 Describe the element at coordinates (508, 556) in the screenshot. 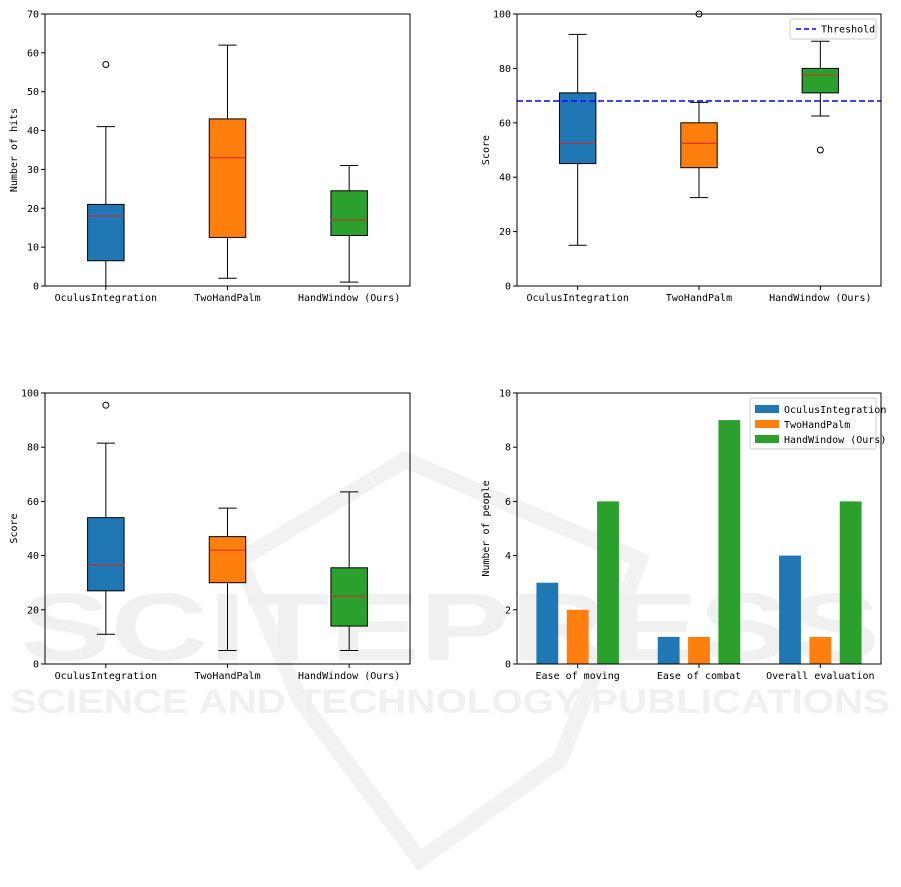

I see `y-tick-label: 4` at that location.